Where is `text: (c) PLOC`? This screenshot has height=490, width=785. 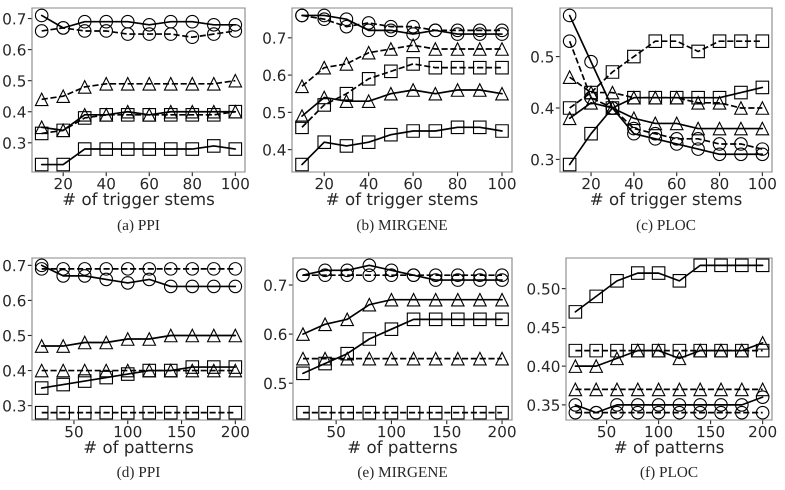 text: (c) PLOC is located at coordinates (666, 226).